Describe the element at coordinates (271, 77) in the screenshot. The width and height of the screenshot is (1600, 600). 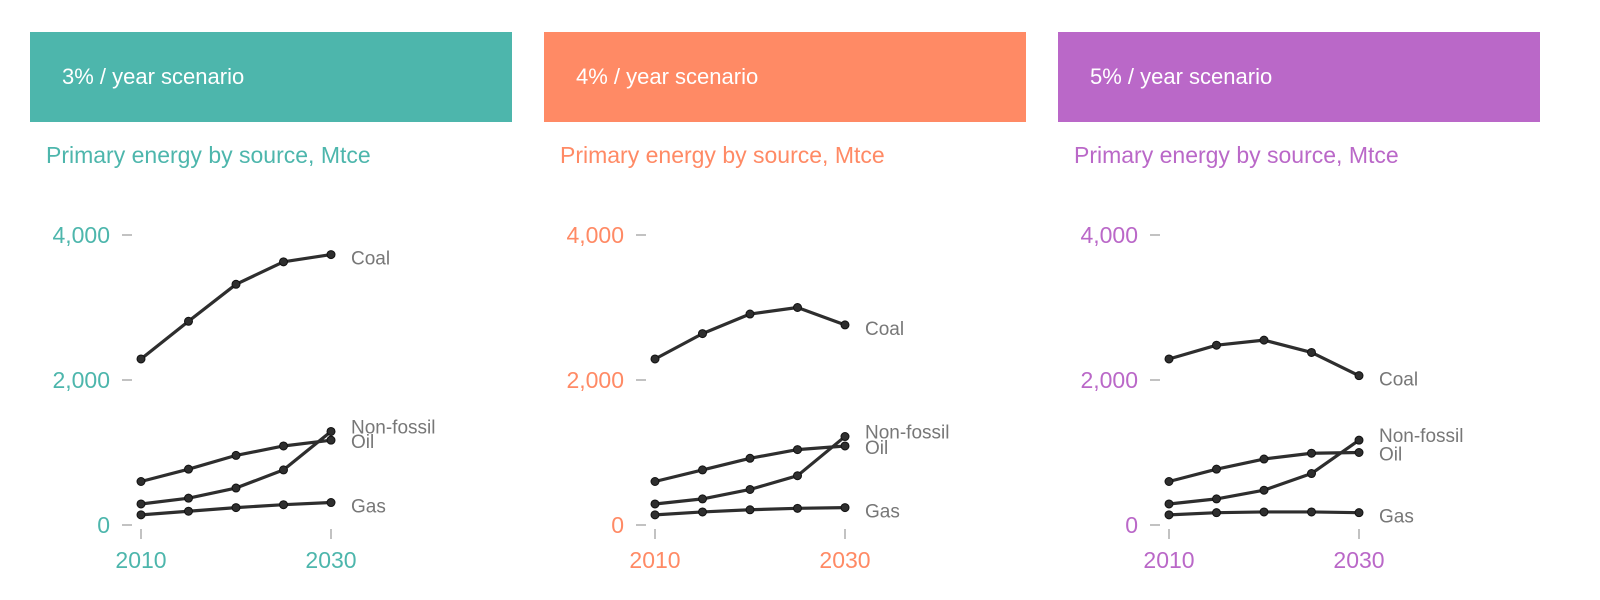
I see `panel-header: 3% / year scenario` at that location.